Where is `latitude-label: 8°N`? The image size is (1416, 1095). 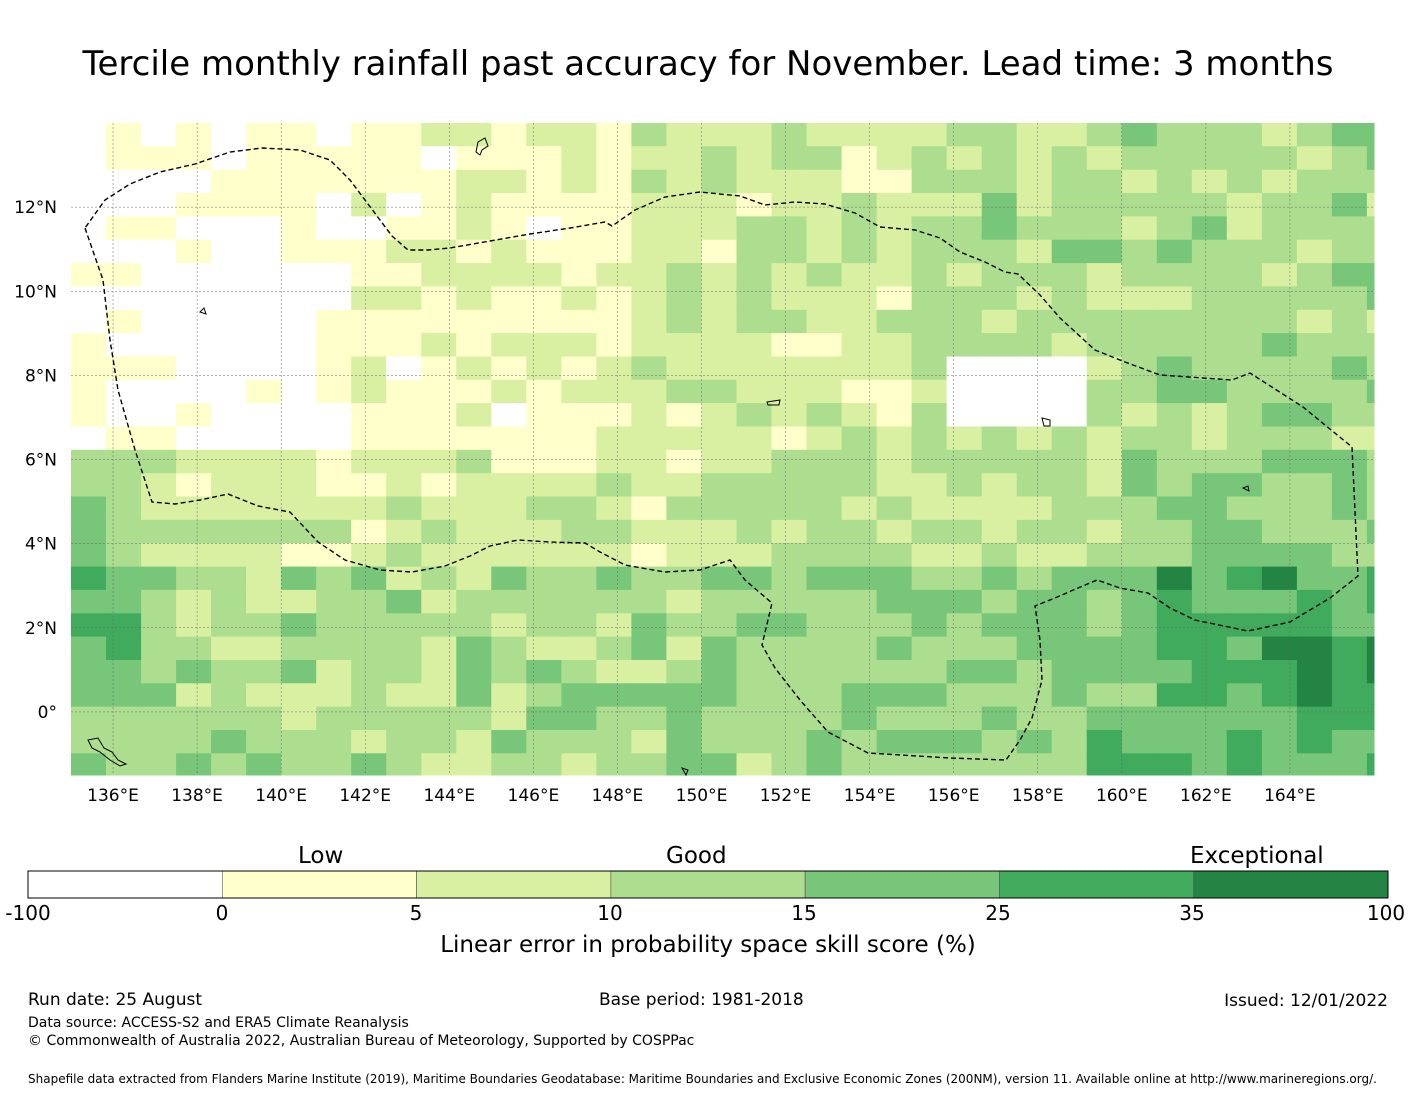
latitude-label: 8°N is located at coordinates (41, 376).